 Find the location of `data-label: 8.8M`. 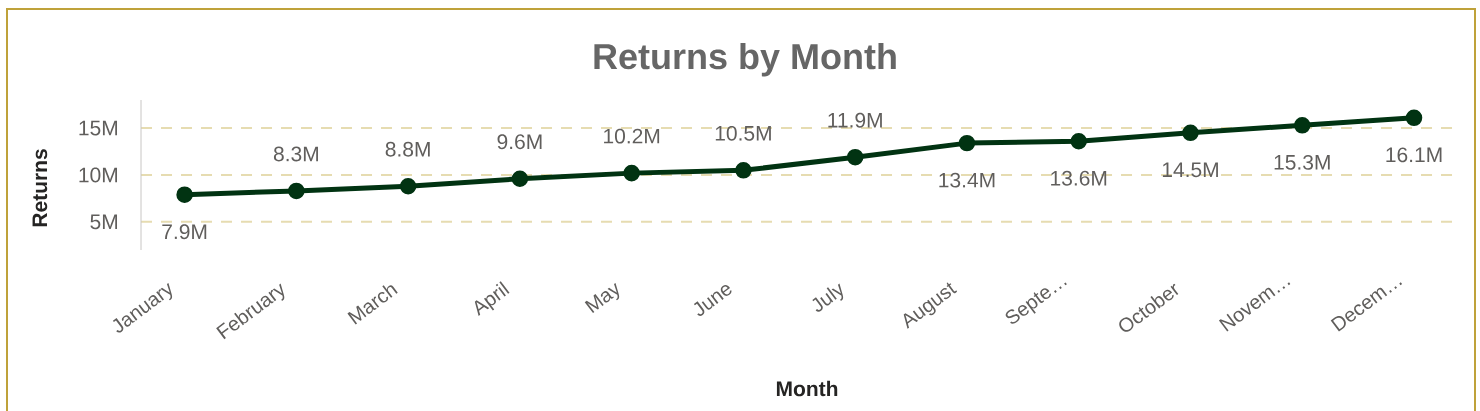

data-label: 8.8M is located at coordinates (407, 149).